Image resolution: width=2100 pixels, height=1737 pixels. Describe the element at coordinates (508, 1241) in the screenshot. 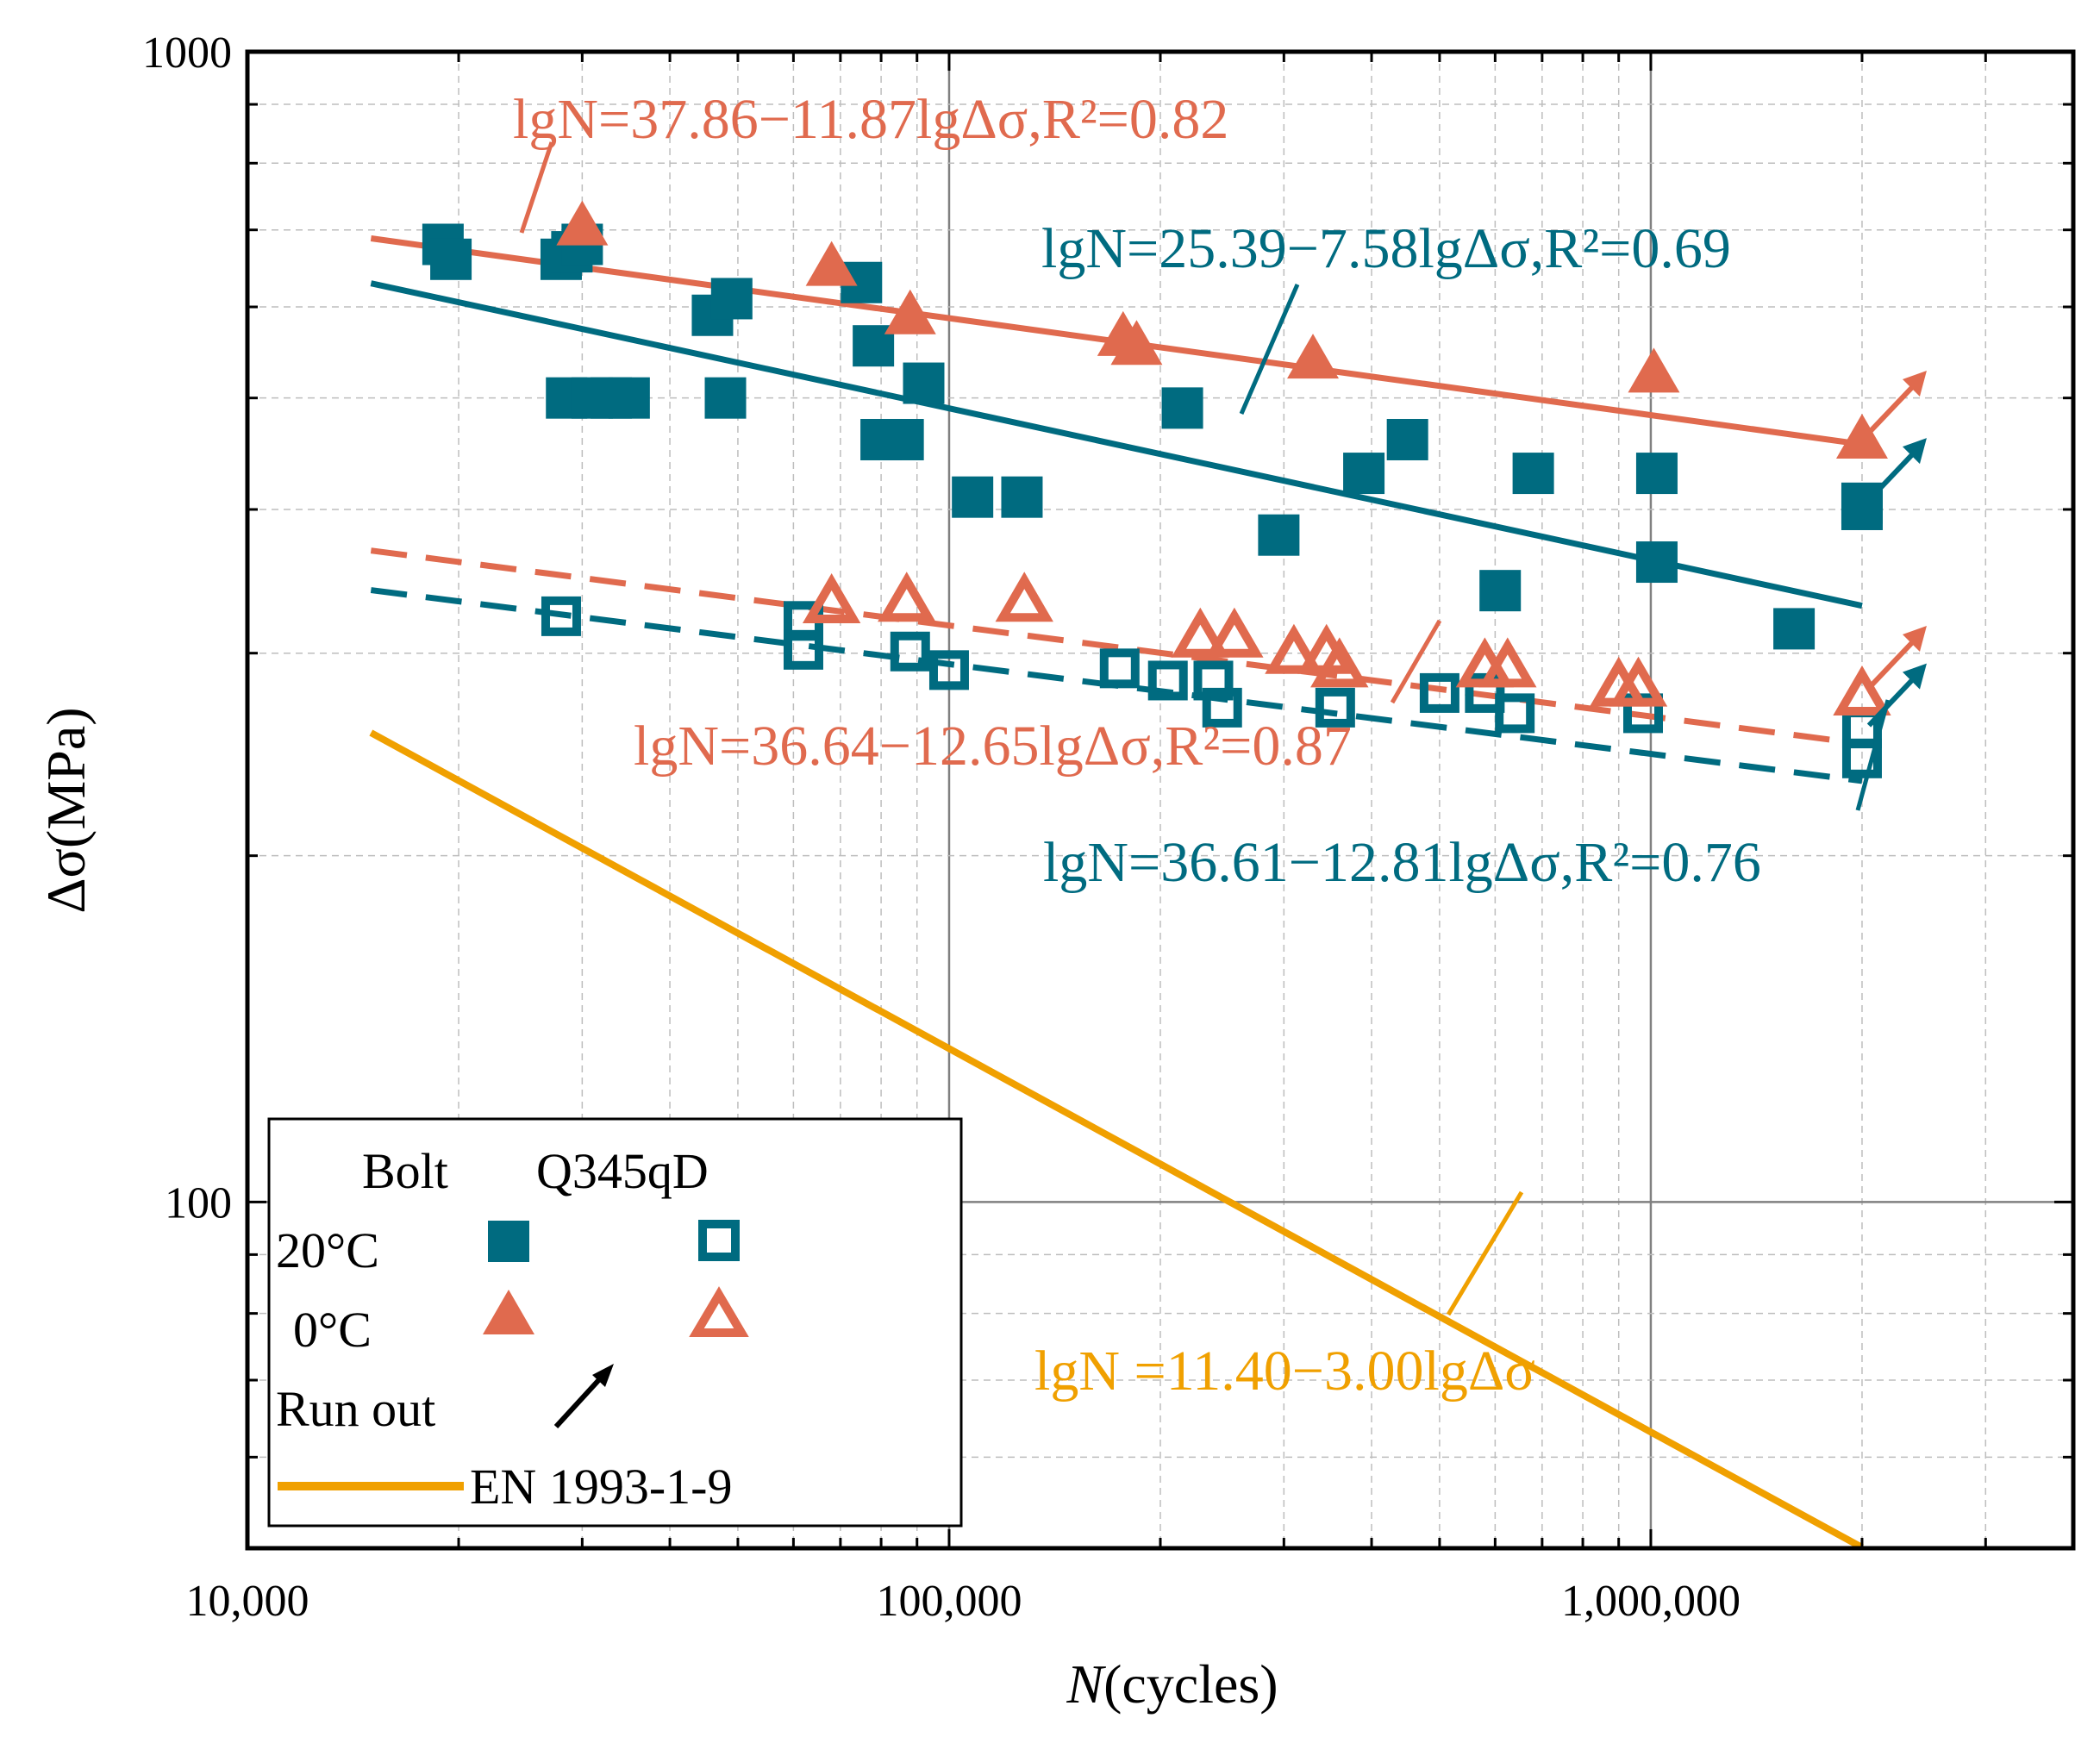

I see `legend-marker-bolt-20c` at that location.